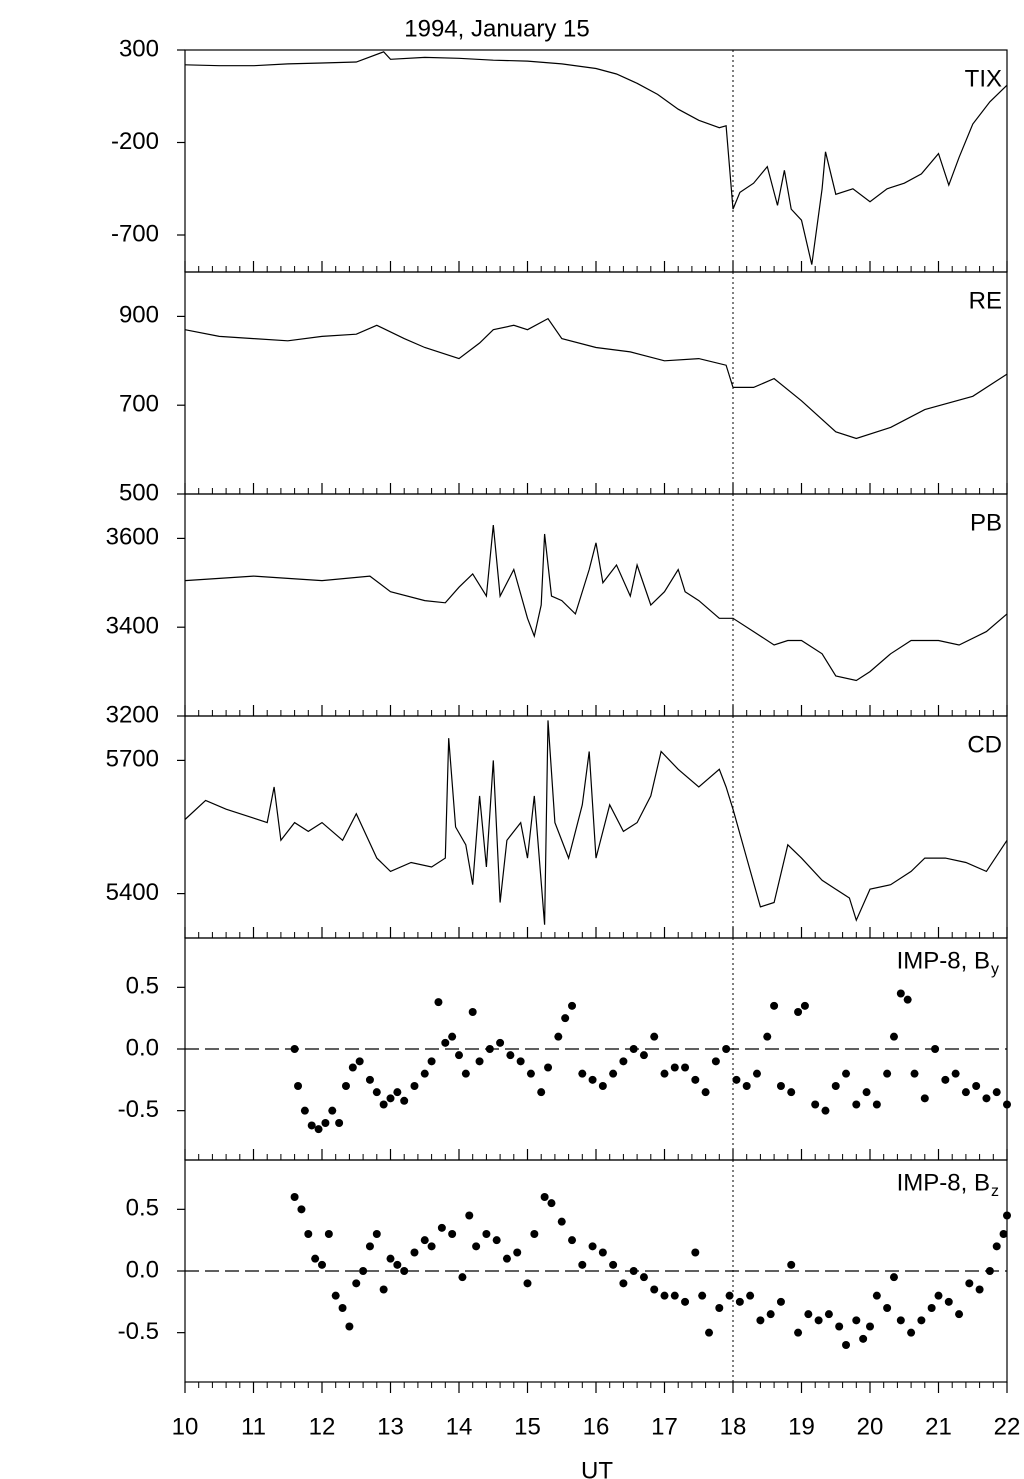 Image resolution: width=1024 pixels, height=1479 pixels. Describe the element at coordinates (870, 1426) in the screenshot. I see `x-tick-label: 20` at that location.